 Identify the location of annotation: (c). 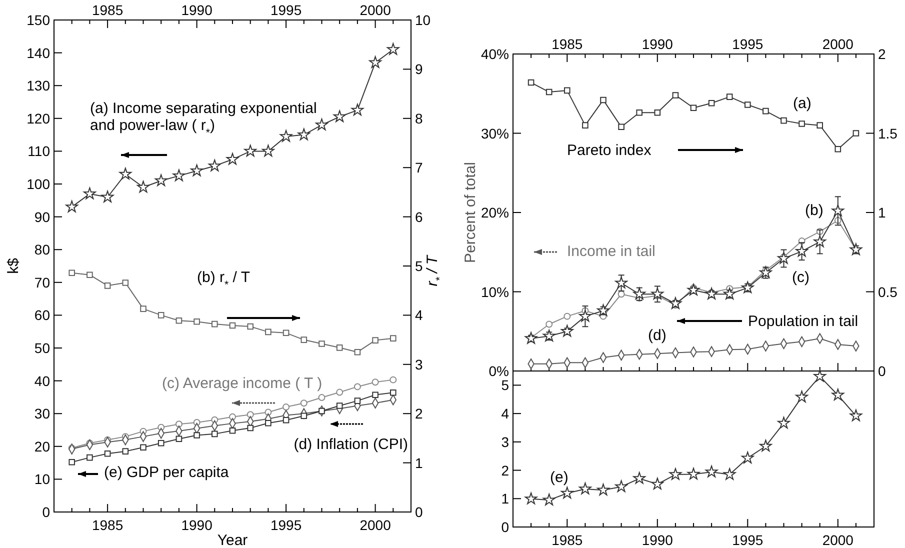
(801, 277).